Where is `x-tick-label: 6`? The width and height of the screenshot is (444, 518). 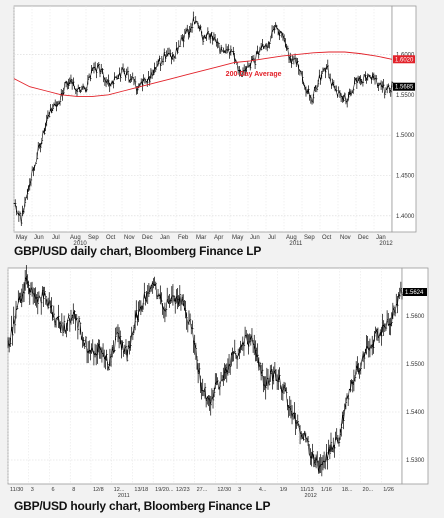 x-tick-label: 6 is located at coordinates (52, 490).